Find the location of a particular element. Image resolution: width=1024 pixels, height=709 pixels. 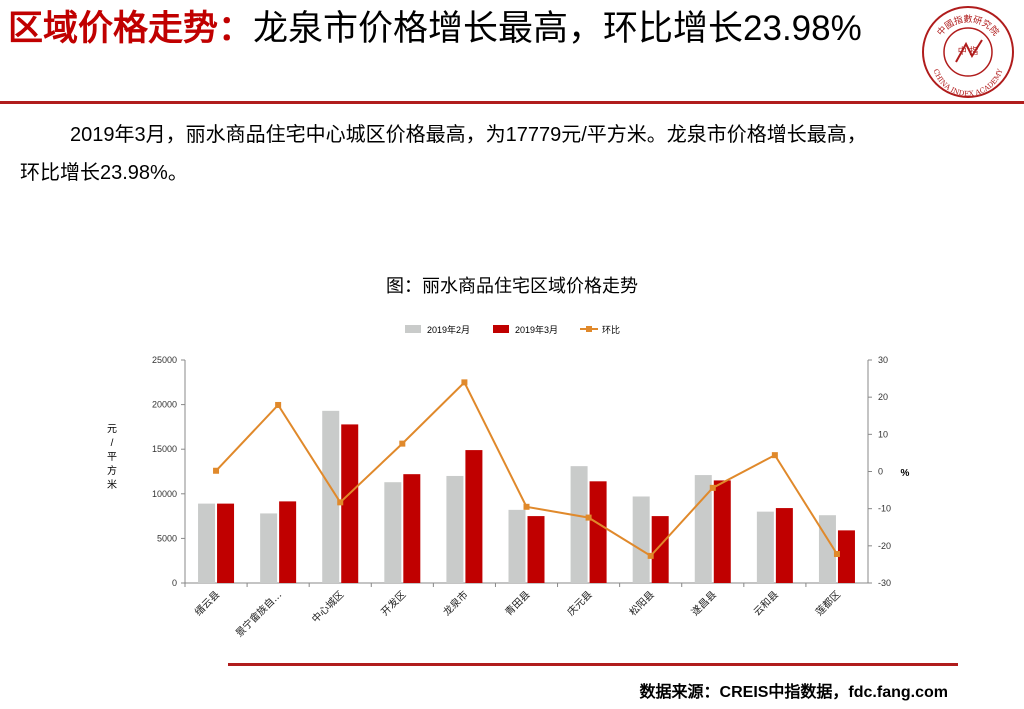

legend-label: 2019年2月 is located at coordinates (448, 329).